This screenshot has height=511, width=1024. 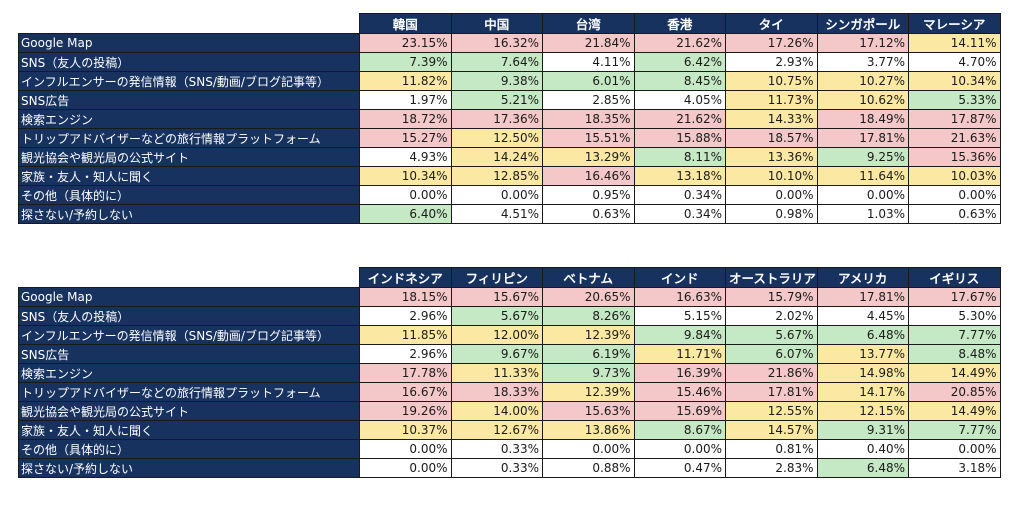 What do you see at coordinates (679, 354) in the screenshot?
I see `value-cell: 11.71%` at bounding box center [679, 354].